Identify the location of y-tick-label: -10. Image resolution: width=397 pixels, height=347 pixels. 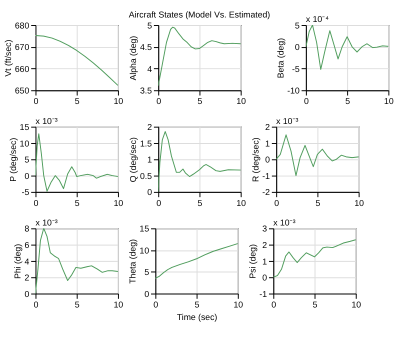
(293, 91).